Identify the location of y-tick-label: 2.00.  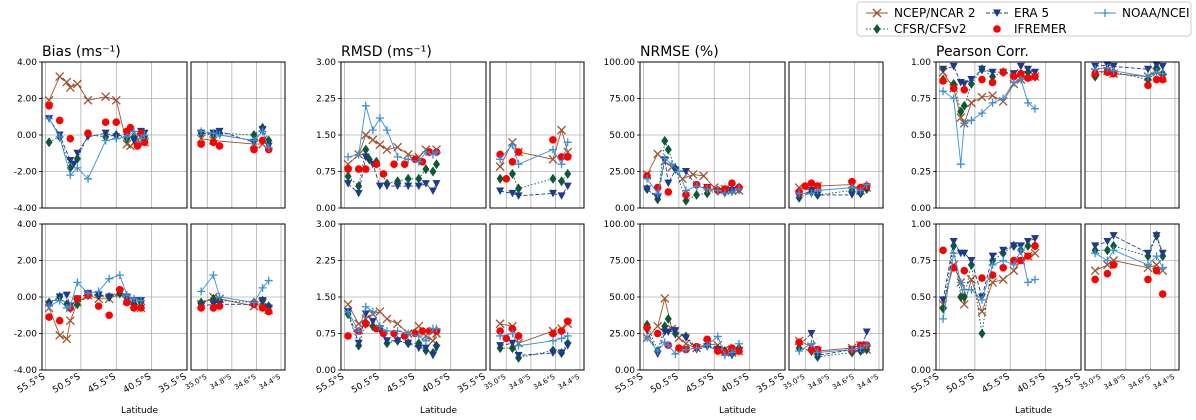
(27, 100).